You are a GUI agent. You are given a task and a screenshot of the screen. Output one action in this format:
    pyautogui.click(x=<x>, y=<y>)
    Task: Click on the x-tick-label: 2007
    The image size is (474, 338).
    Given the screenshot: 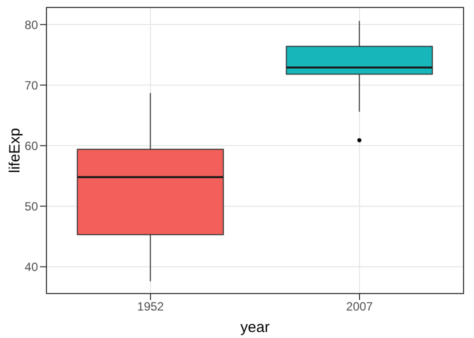 What is the action you would take?
    pyautogui.click(x=360, y=307)
    